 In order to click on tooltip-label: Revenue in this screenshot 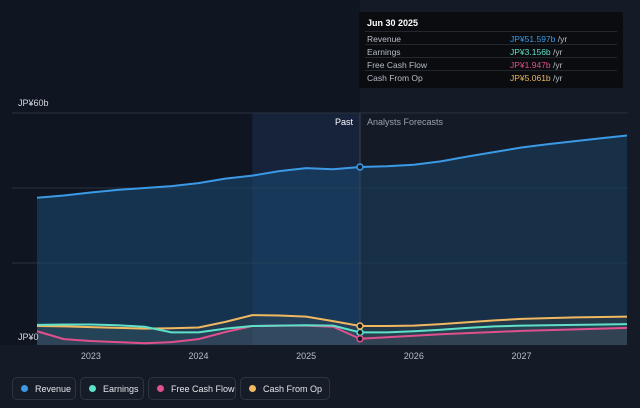, I will do `click(384, 39)`.